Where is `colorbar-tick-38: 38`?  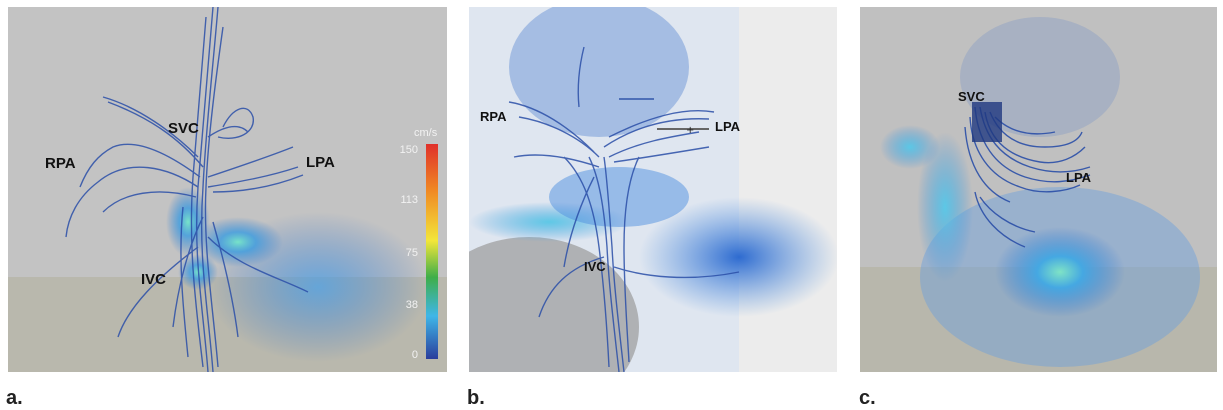
colorbar-tick-38: 38 is located at coordinates (411, 305).